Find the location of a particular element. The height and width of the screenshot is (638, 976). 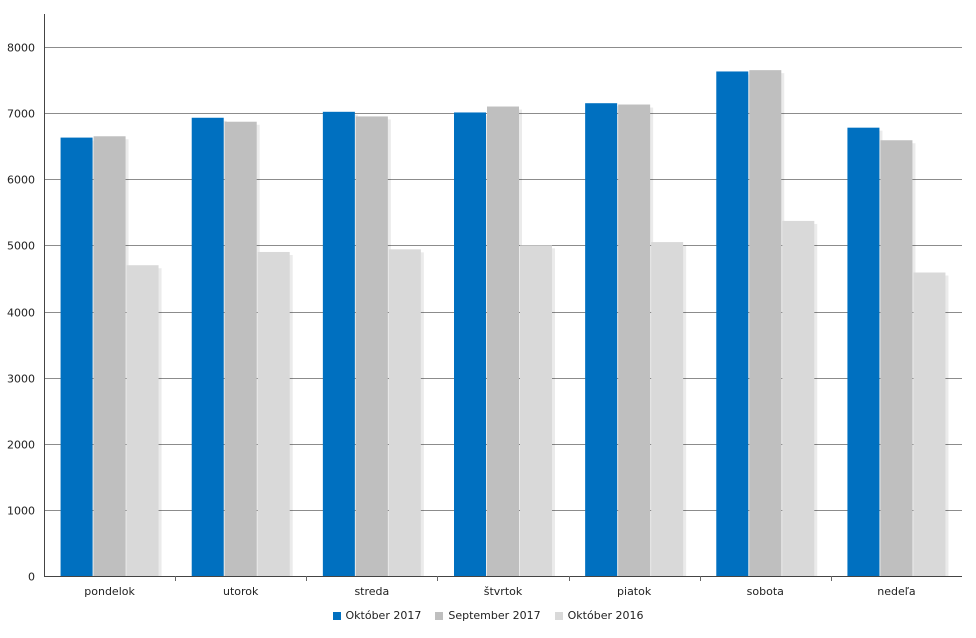

legend: Október 2017 September 2017 Október 2016 is located at coordinates (488, 615).